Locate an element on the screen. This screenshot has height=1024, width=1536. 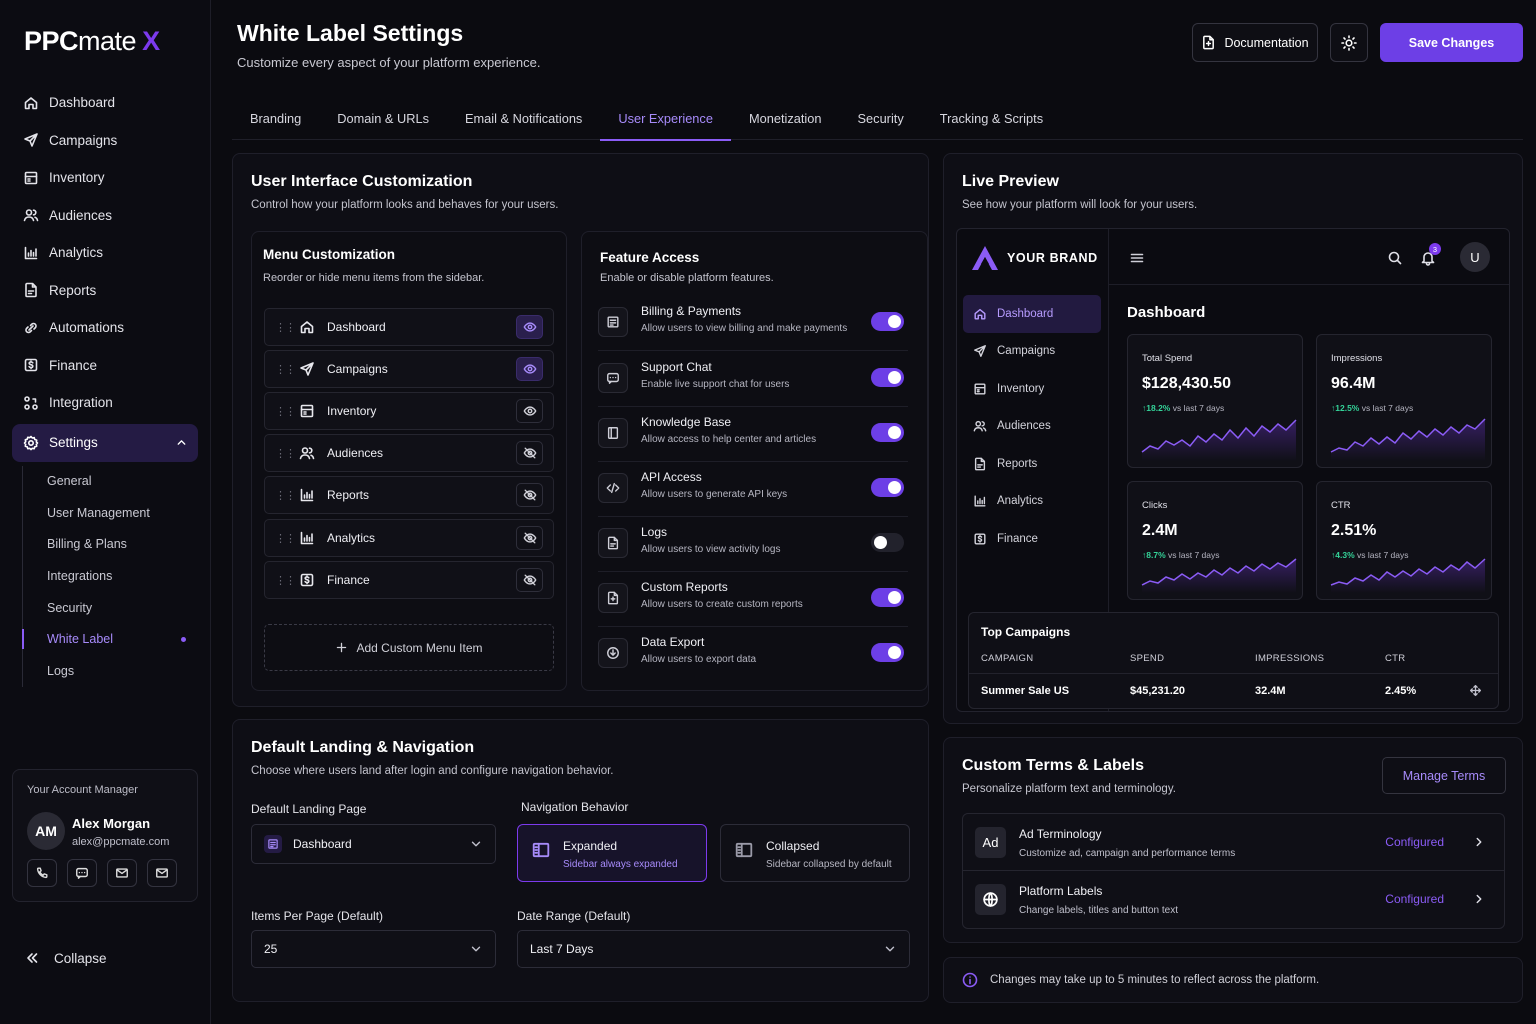
tab-security: Security is located at coordinates (880, 118).